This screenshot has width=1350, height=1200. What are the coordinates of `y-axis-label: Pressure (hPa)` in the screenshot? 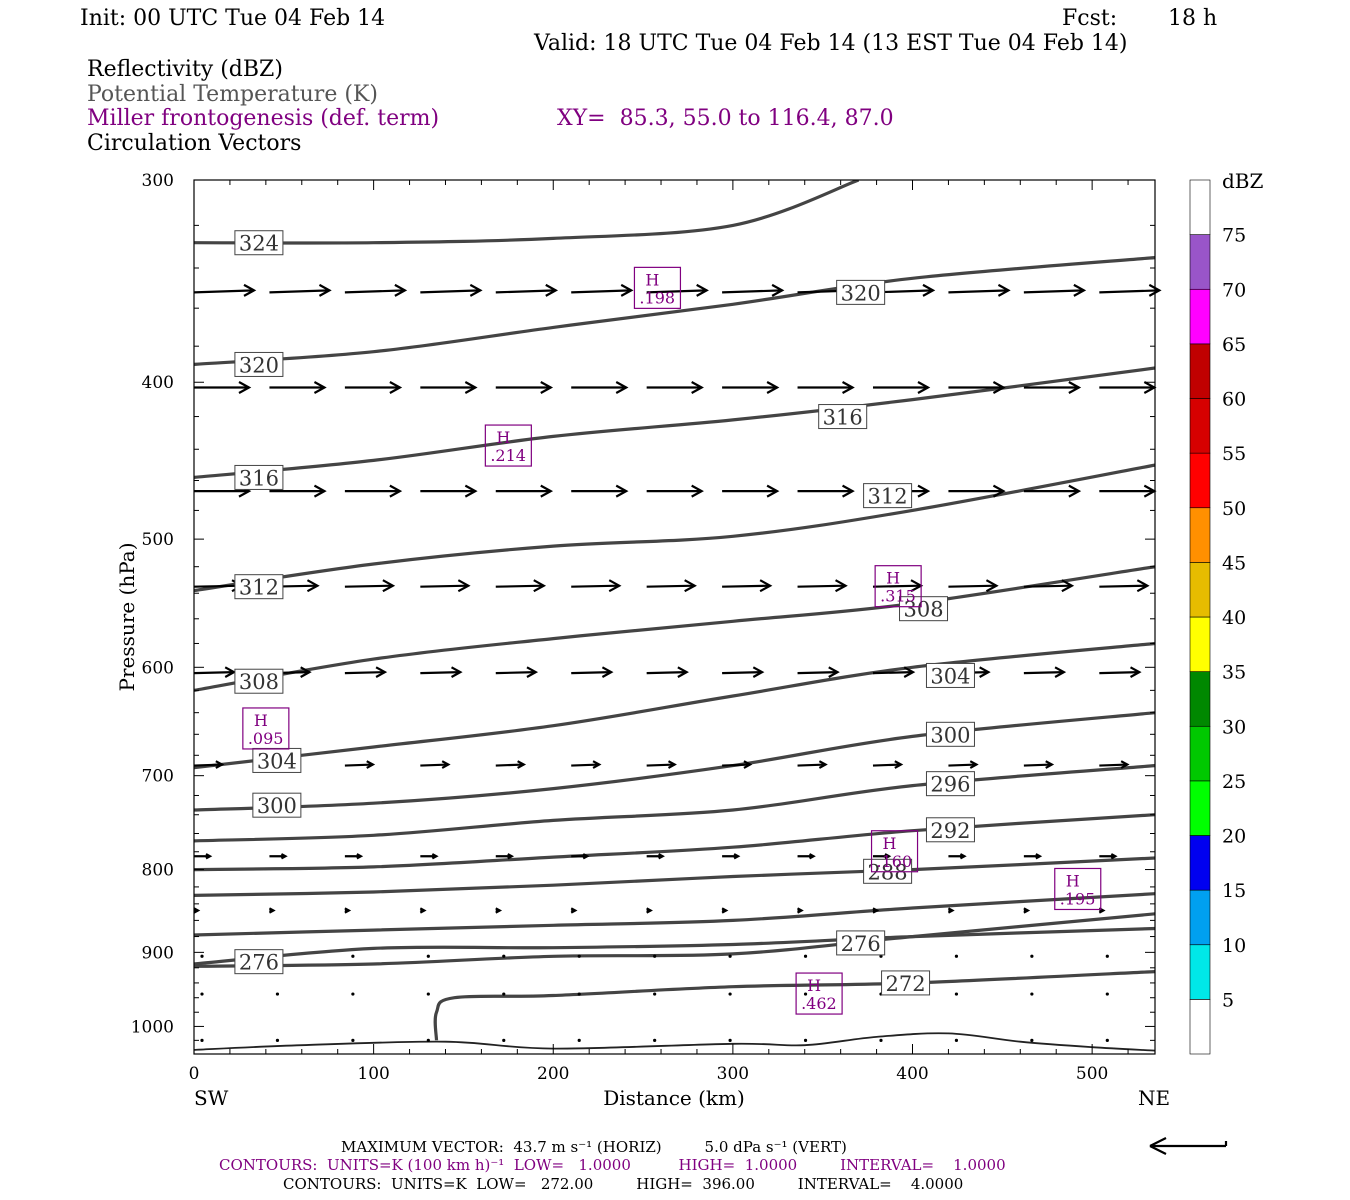 It's located at (127, 617).